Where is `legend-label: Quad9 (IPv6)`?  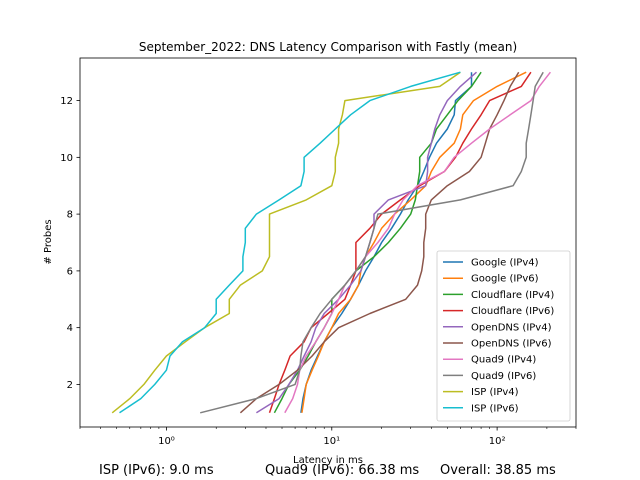
legend-label: Quad9 (IPv6) is located at coordinates (503, 376).